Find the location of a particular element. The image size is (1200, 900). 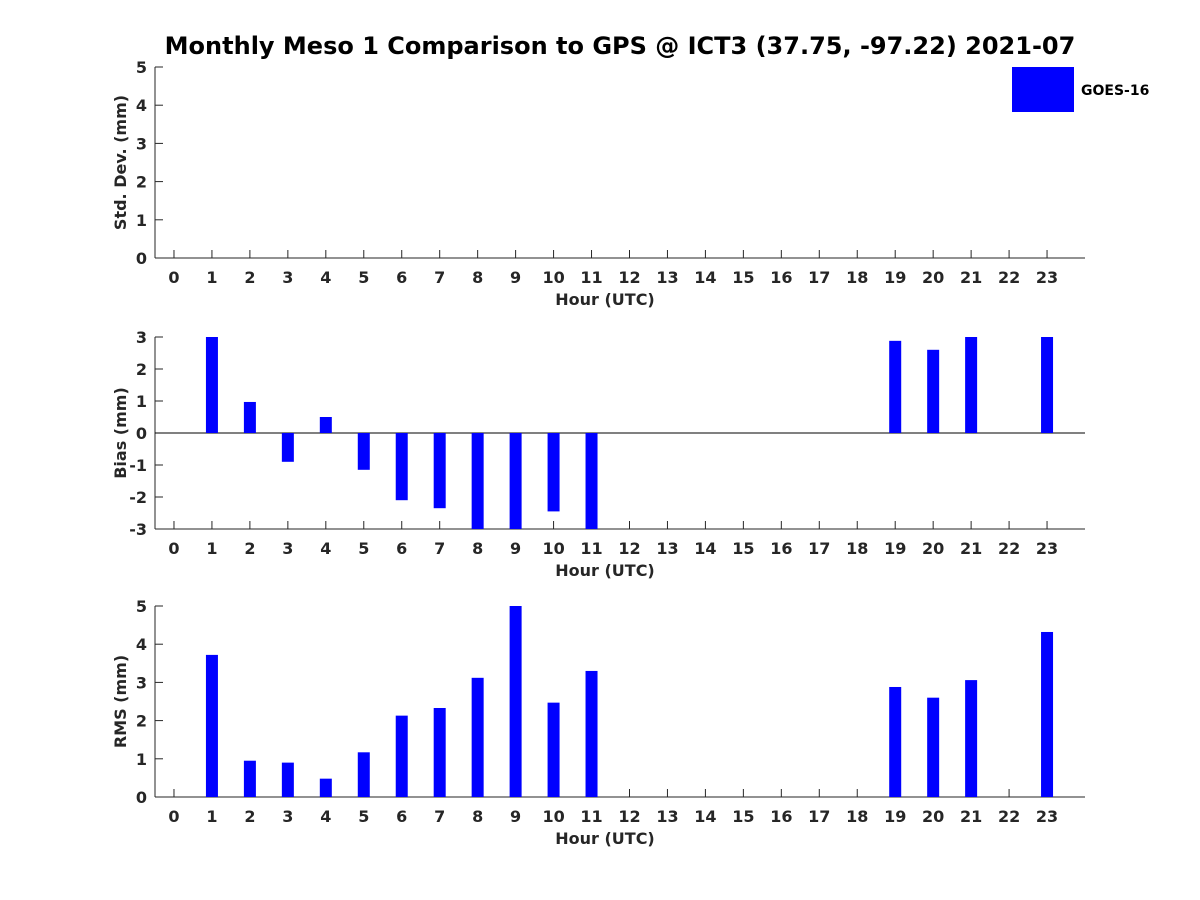

x-tick-label: 21 is located at coordinates (971, 548).